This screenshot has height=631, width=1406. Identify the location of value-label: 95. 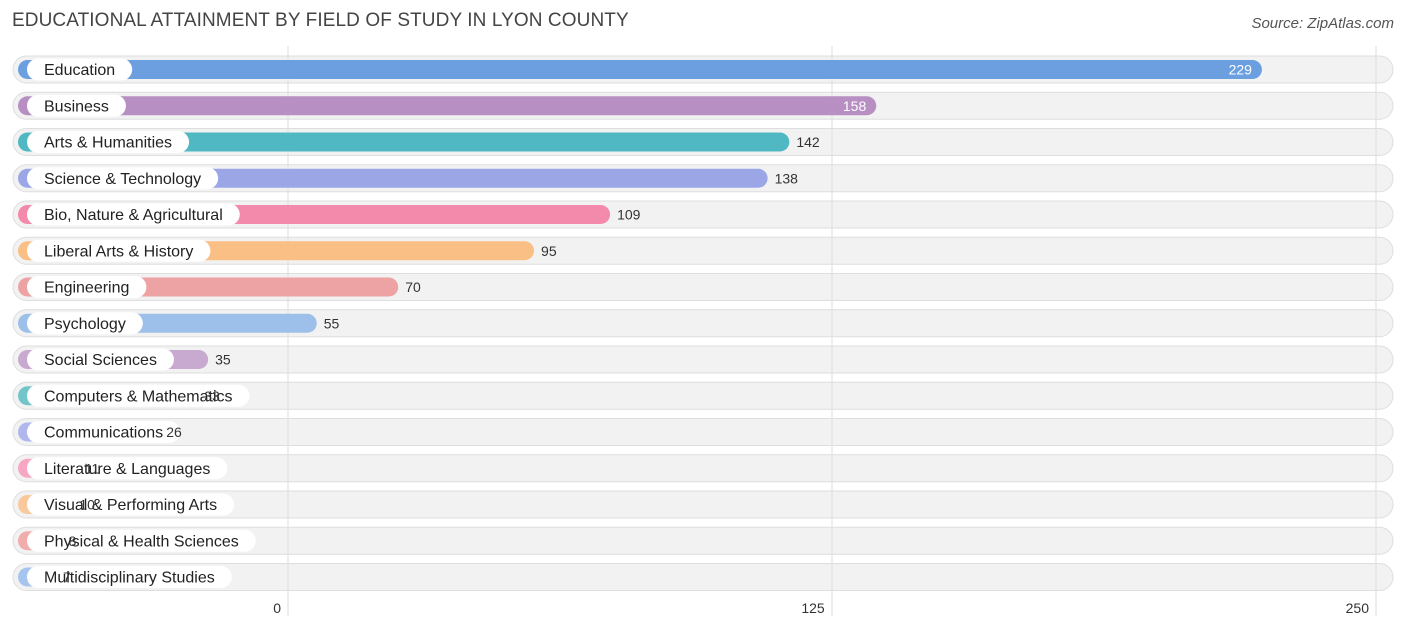
(549, 251).